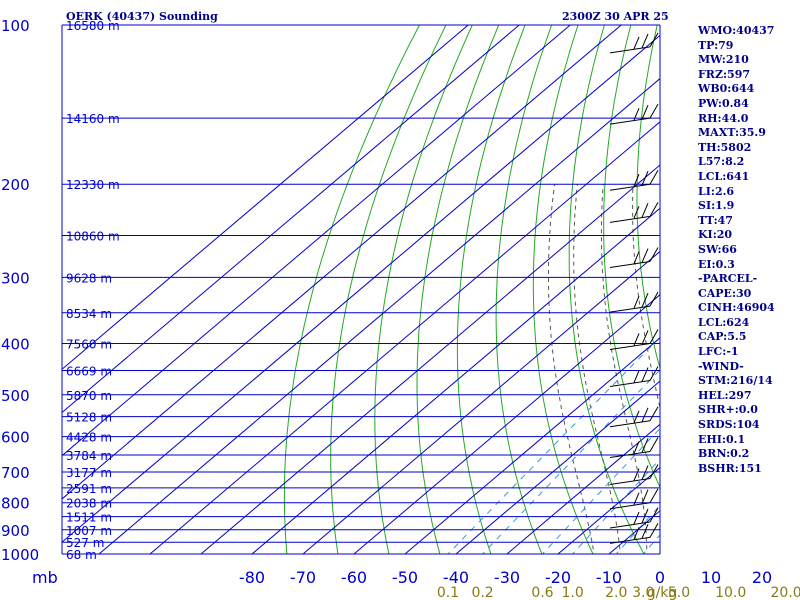 The image size is (800, 600). I want to click on index-item: SW:66, so click(717, 249).